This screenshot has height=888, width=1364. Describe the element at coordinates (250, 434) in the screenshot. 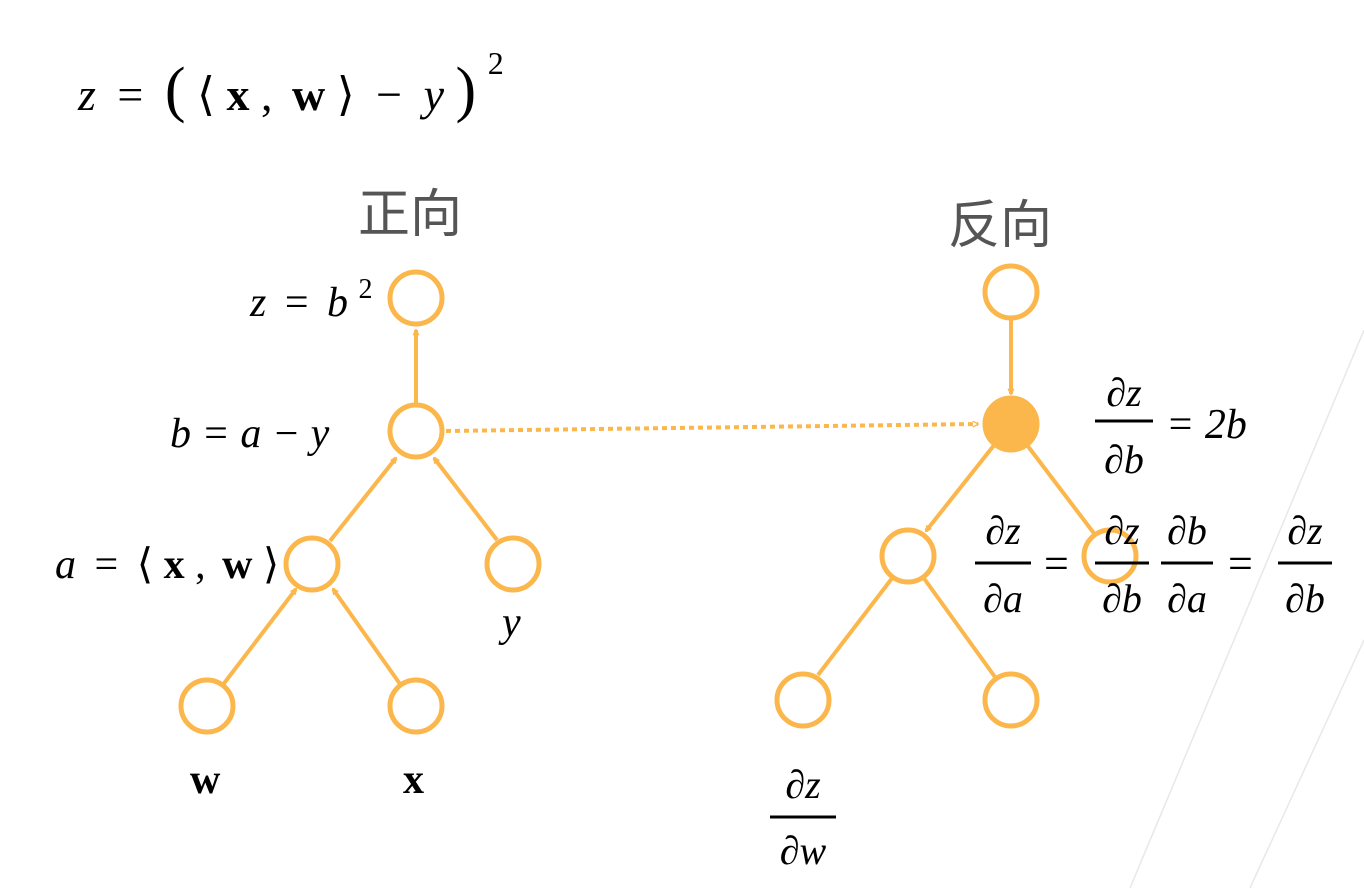

I see `label-b-eq: b = a − y` at that location.